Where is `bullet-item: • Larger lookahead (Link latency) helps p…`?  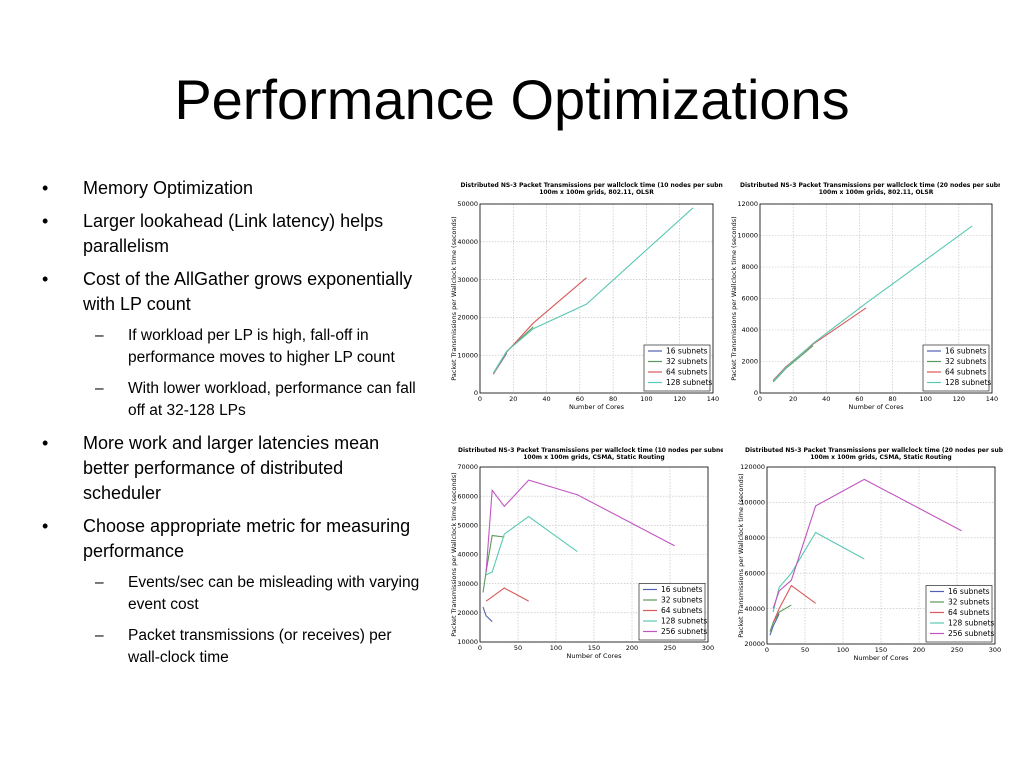
bullet-item: • Larger lookahead (Link latency) helps p… is located at coordinates (230, 234).